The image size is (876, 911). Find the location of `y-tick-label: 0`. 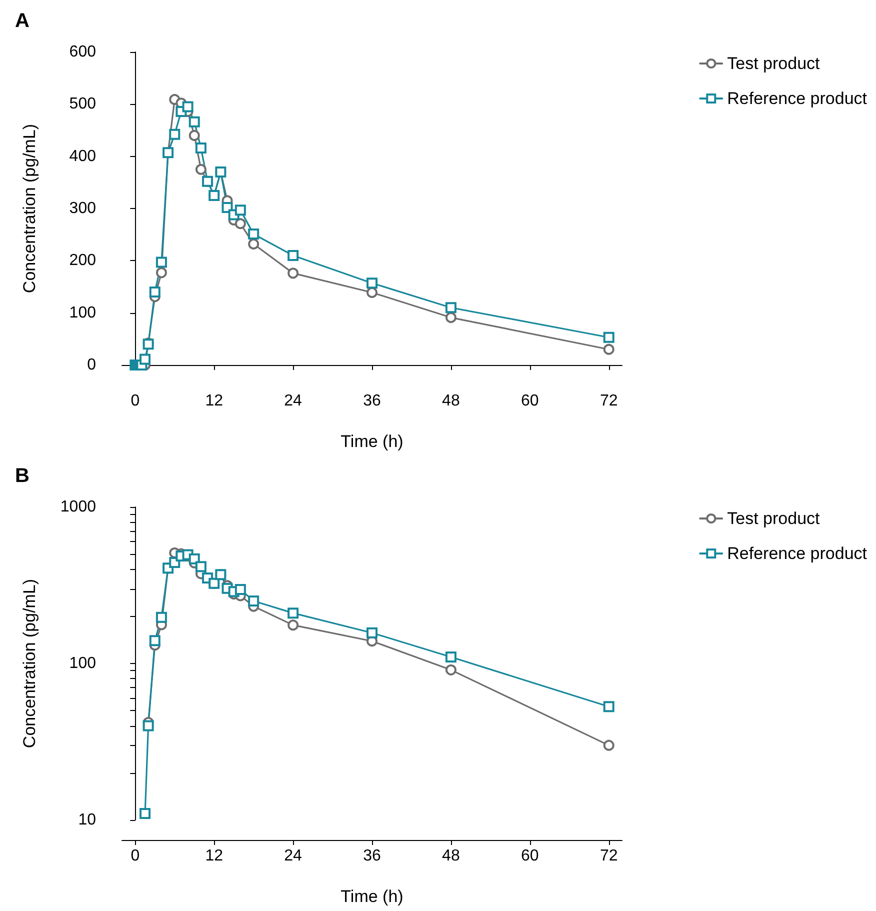

y-tick-label: 0 is located at coordinates (91, 365).